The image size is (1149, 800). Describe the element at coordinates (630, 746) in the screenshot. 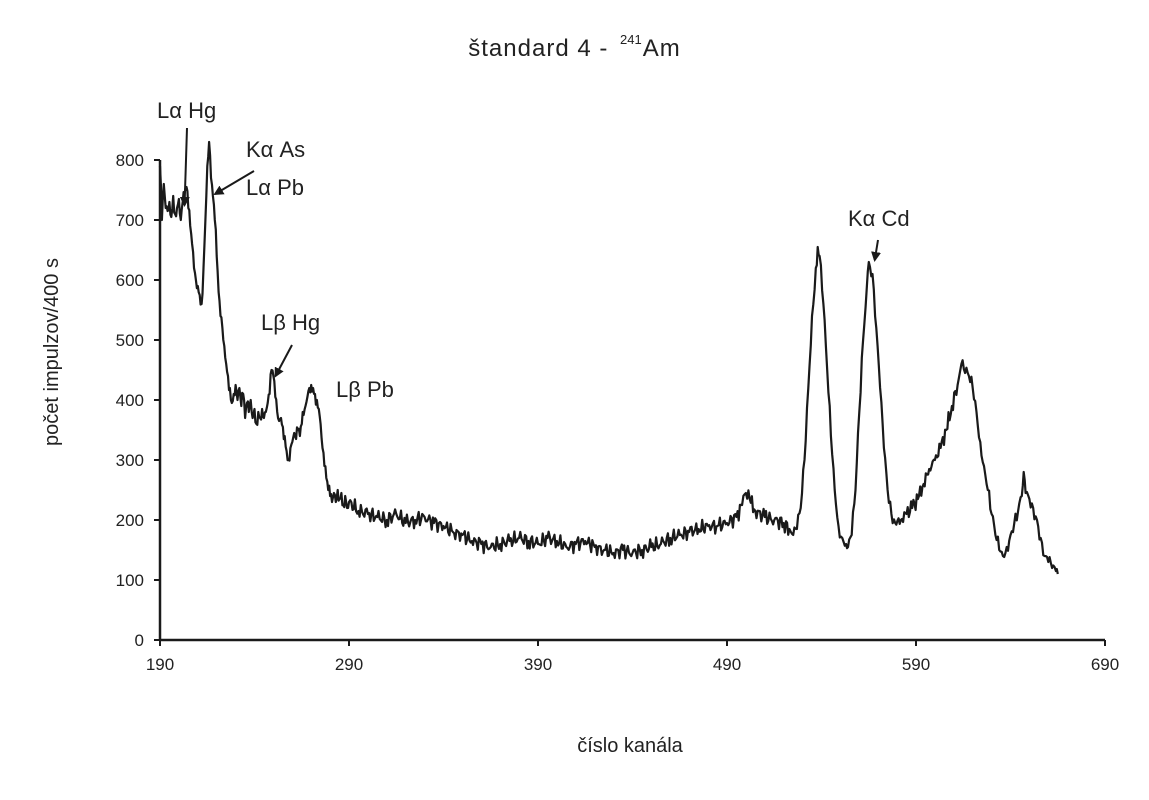

I see `x-axis-label: číslo kanála` at that location.